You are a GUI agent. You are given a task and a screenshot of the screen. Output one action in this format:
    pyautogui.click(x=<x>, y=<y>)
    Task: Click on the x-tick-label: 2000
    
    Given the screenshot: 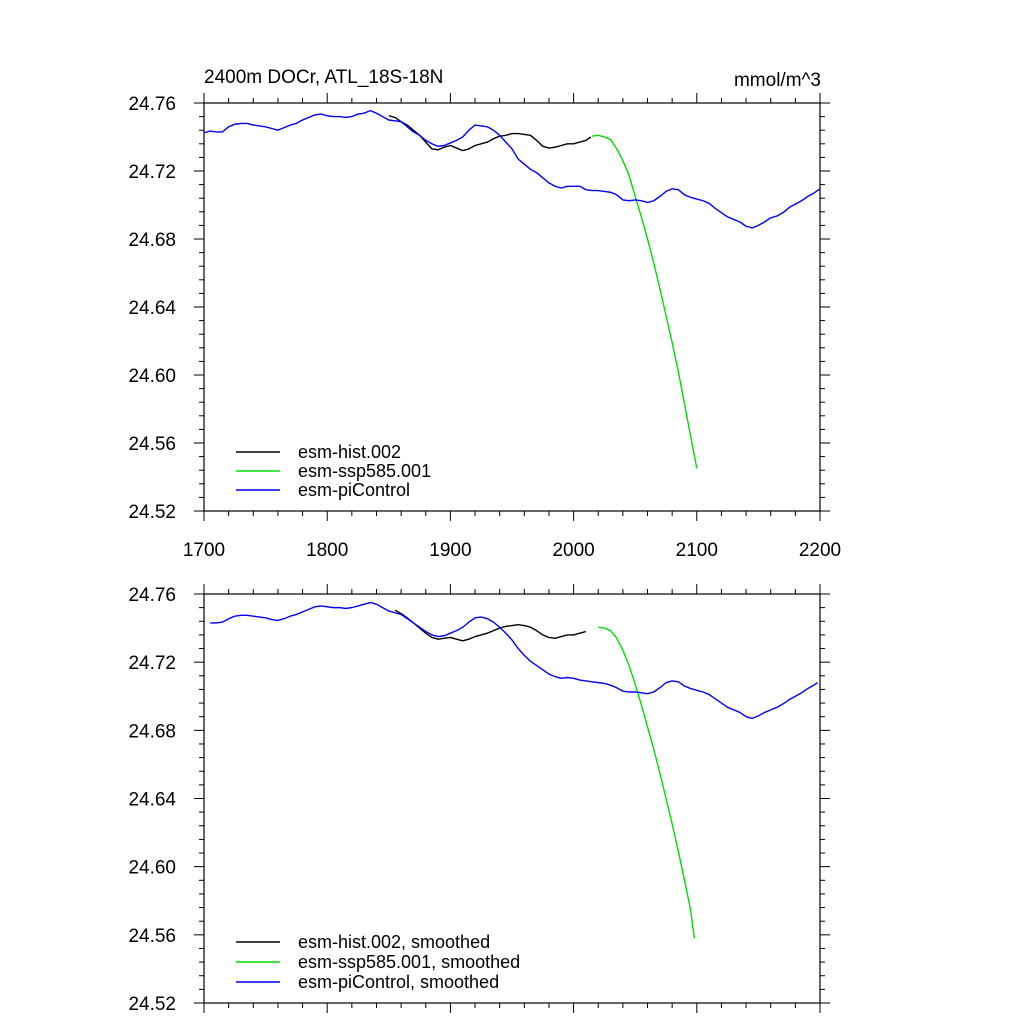 What is the action you would take?
    pyautogui.click(x=573, y=550)
    